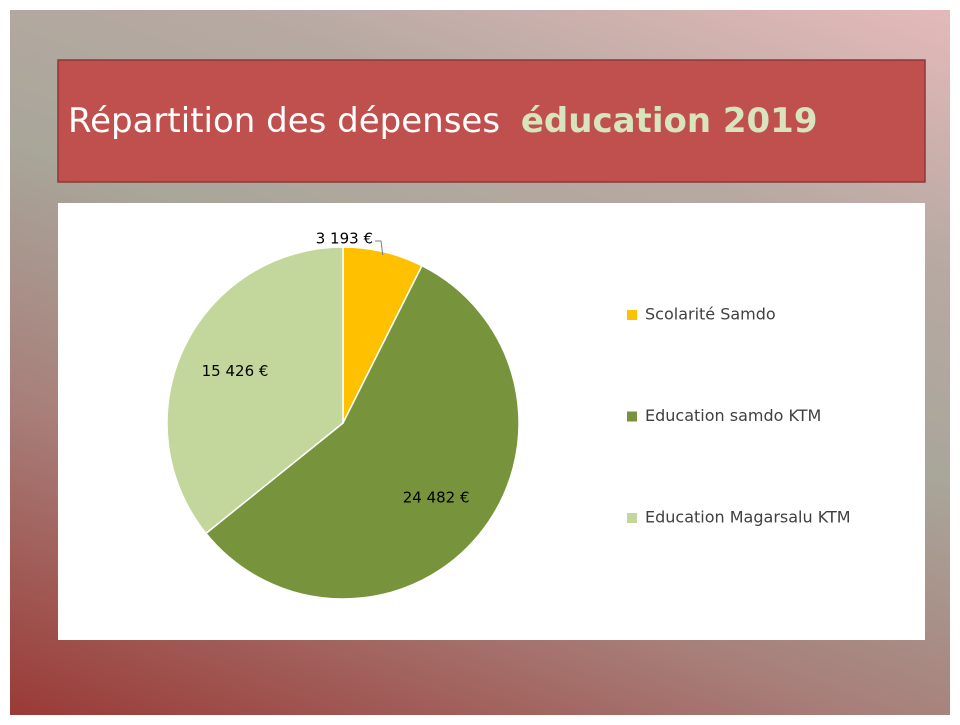 The width and height of the screenshot is (960, 725). I want to click on chart-title: Répartition des dépenses éducation 2019, so click(443, 121).